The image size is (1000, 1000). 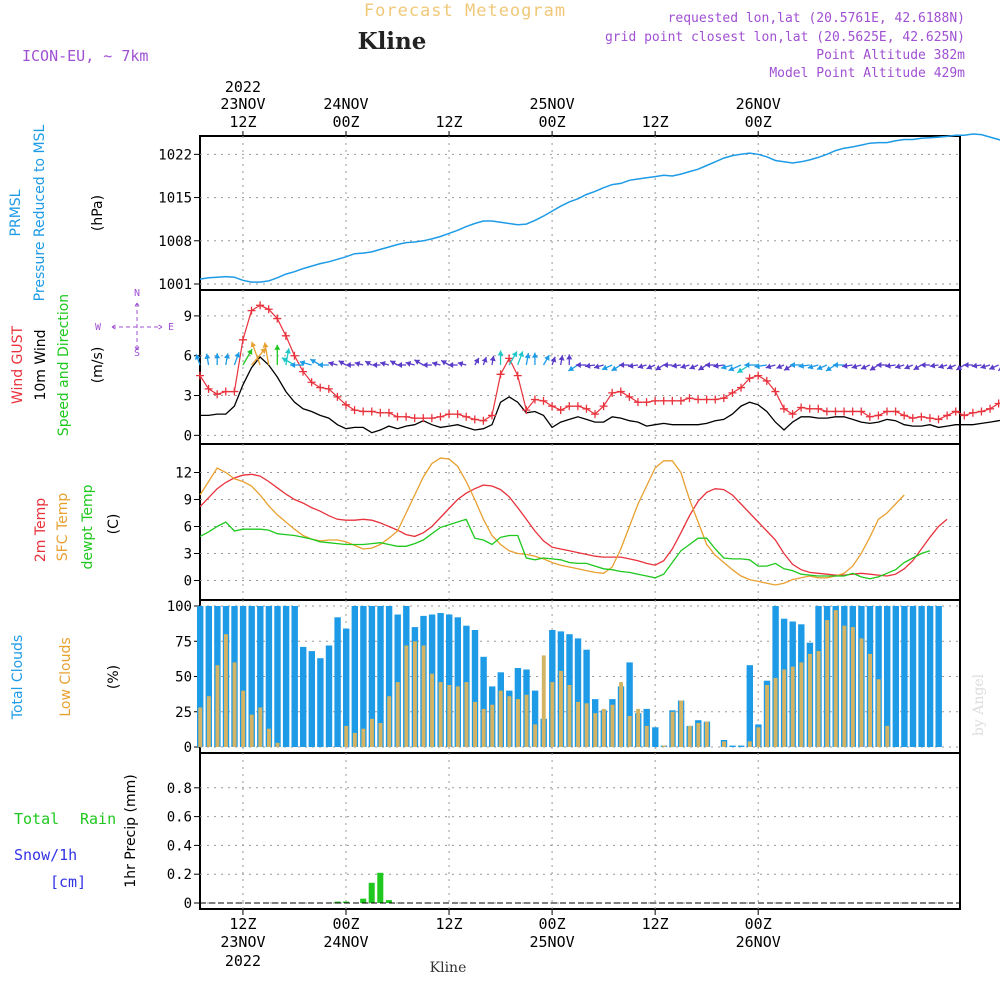 What do you see at coordinates (36, 819) in the screenshot?
I see `total-label: Total` at bounding box center [36, 819].